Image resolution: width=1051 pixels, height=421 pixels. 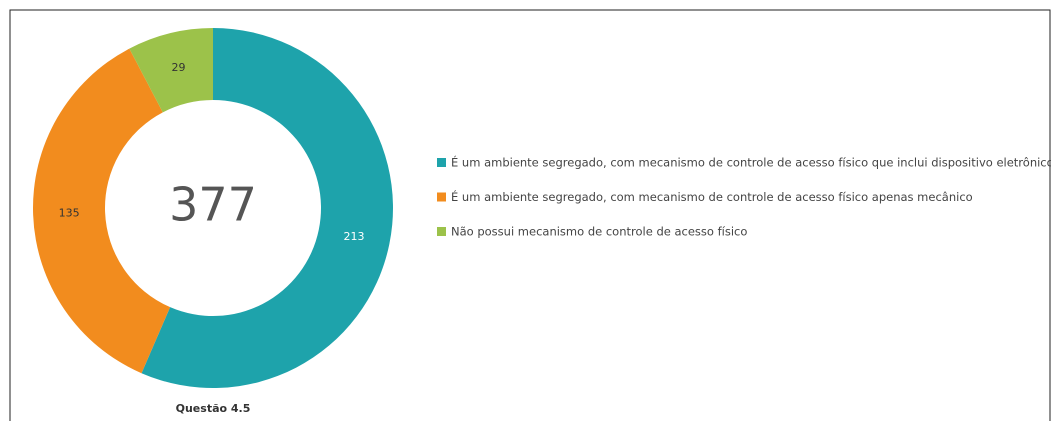 What do you see at coordinates (69, 212) in the screenshot?
I see `data-label: 135` at bounding box center [69, 212].